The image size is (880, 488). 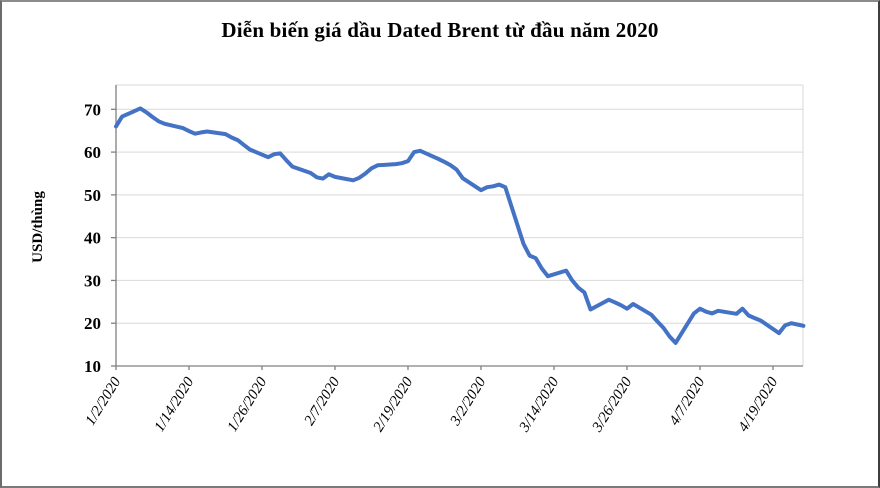 What do you see at coordinates (468, 401) in the screenshot?
I see `x-tick-label: 3/2/2020` at bounding box center [468, 401].